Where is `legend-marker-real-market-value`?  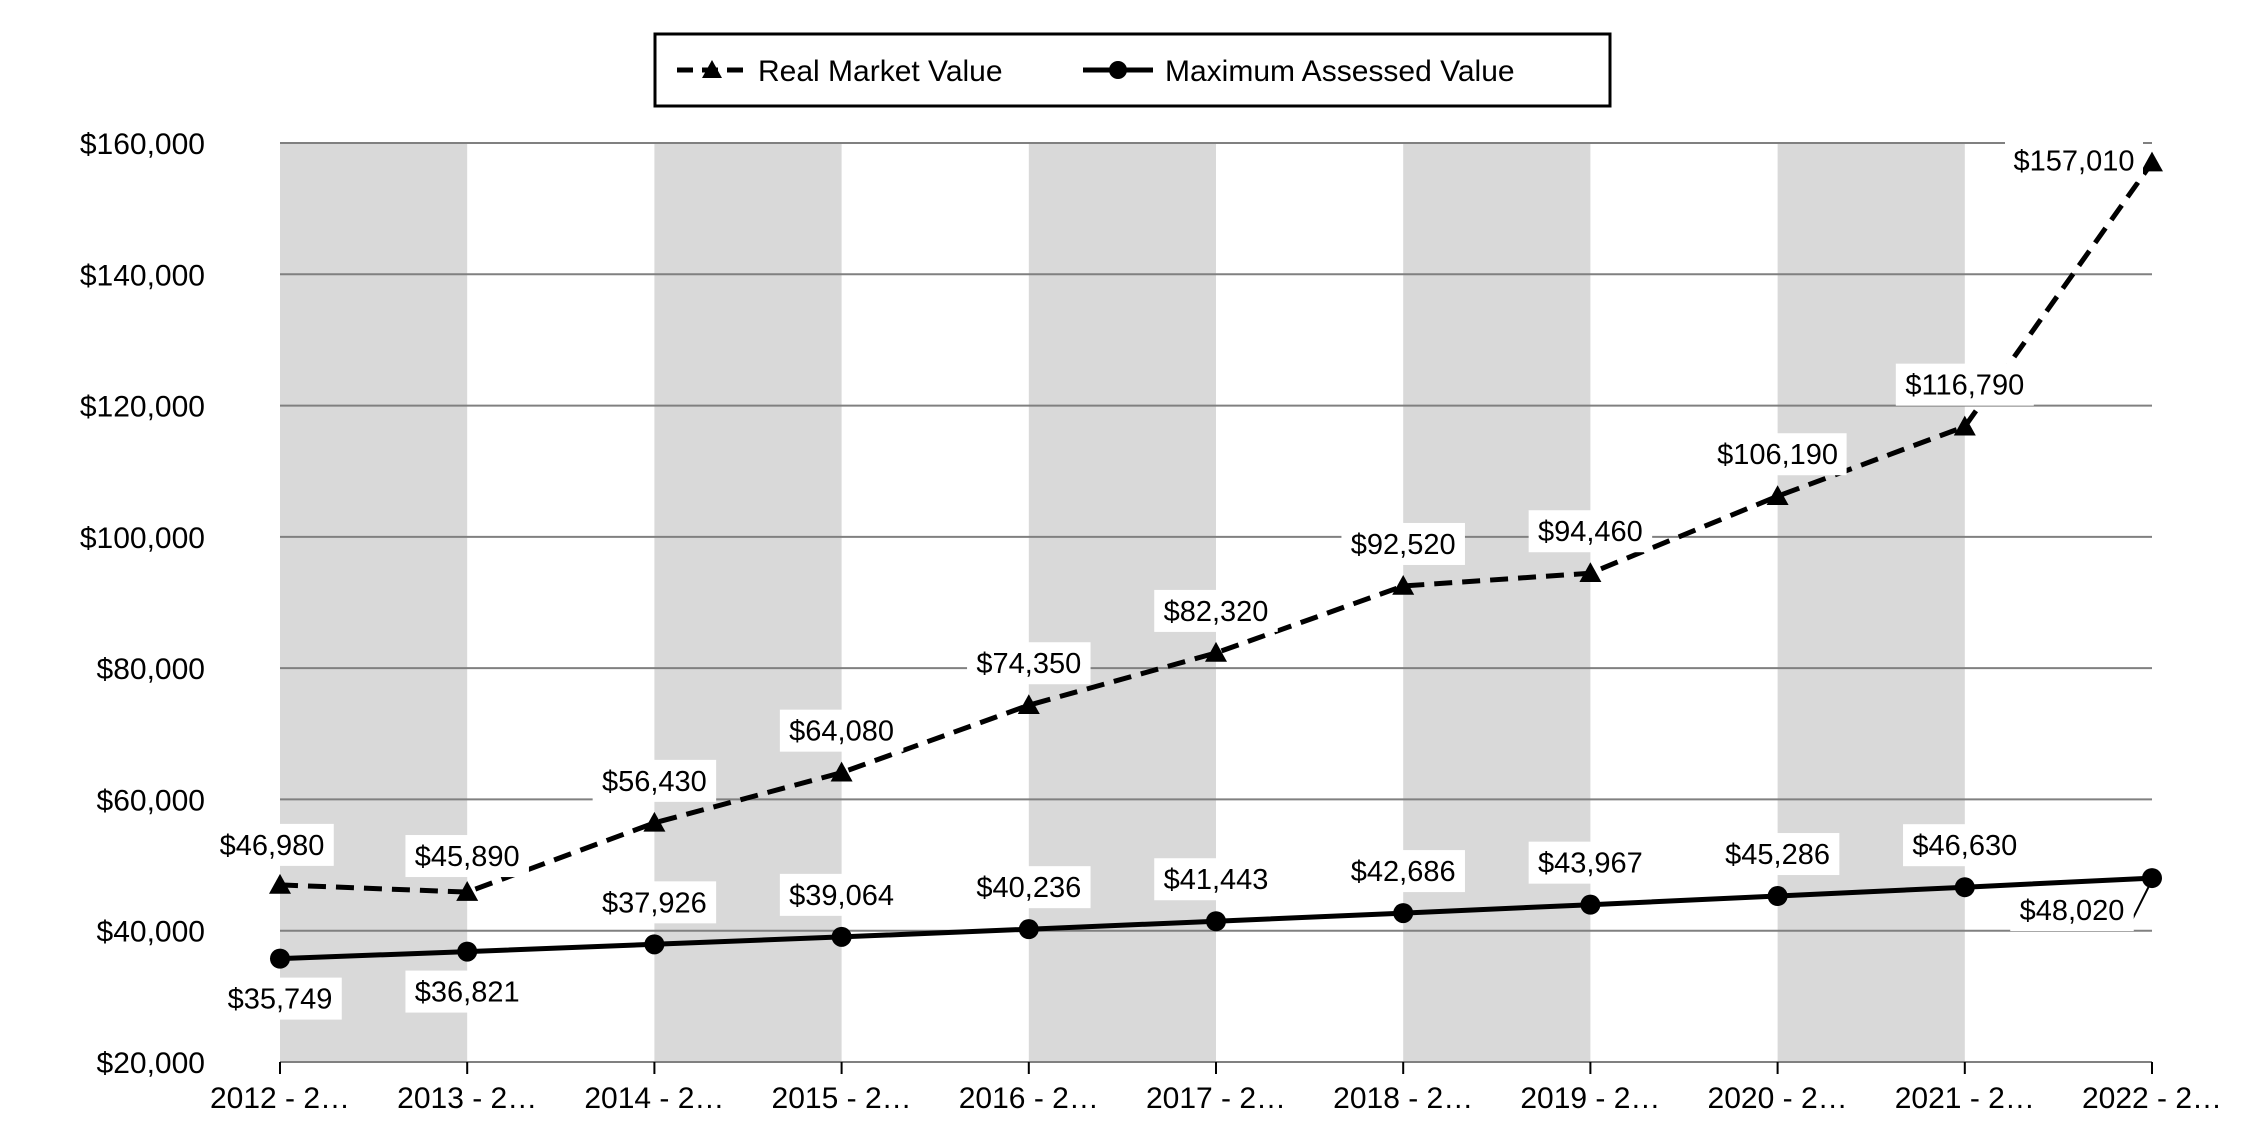 legend-marker-real-market-value is located at coordinates (712, 69).